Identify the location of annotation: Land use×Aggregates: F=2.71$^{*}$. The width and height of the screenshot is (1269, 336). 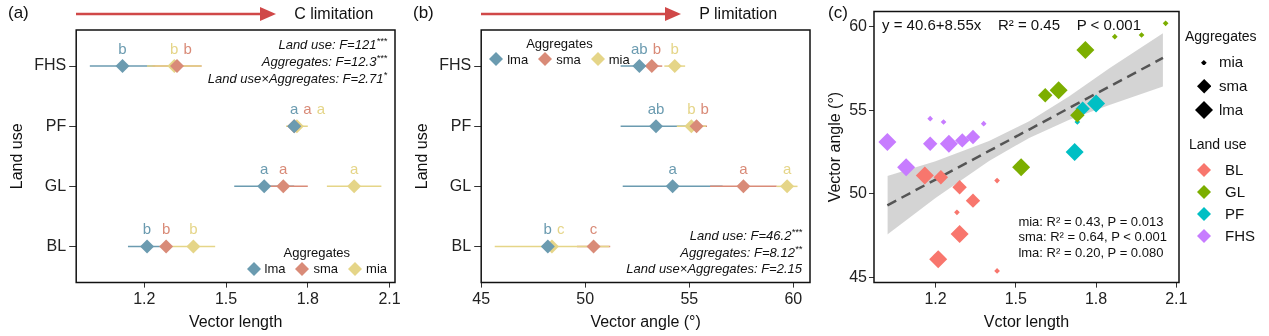
(297, 78).